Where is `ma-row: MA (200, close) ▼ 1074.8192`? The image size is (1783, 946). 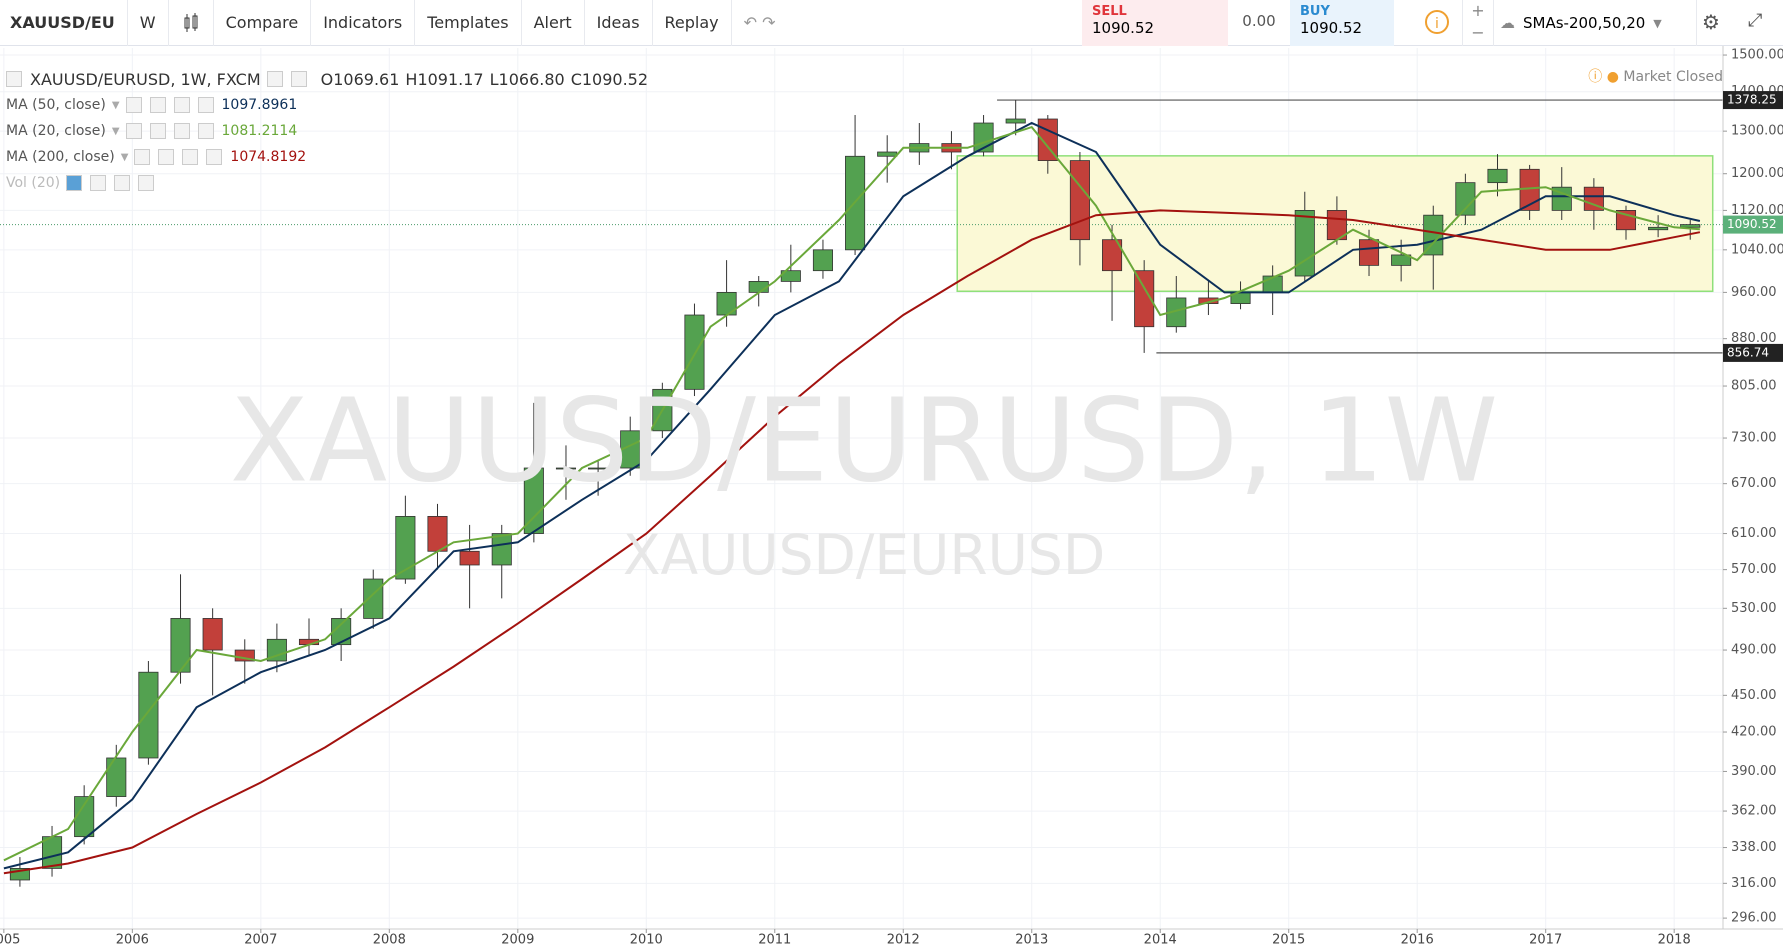 ma-row: MA (200, close) ▼ 1074.8192 is located at coordinates (327, 157).